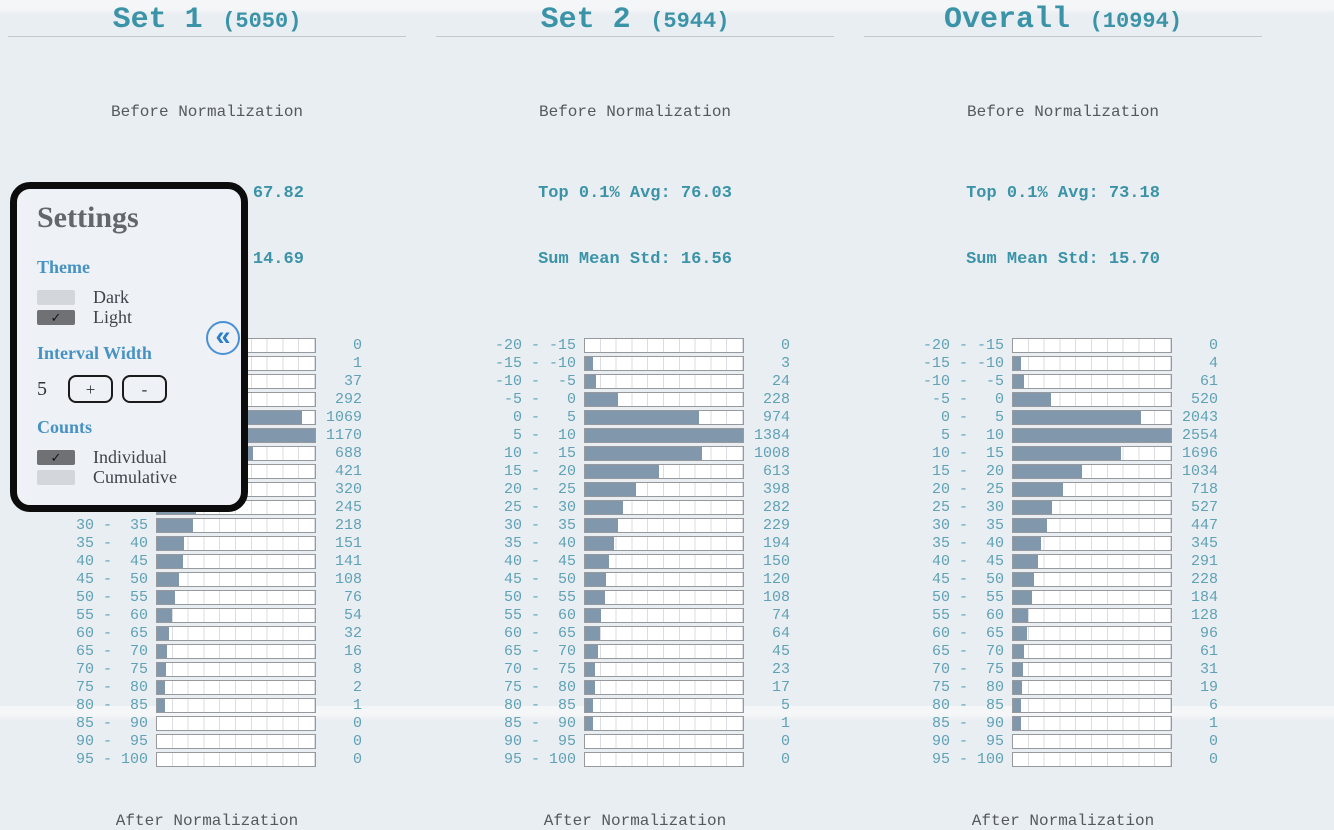 The image size is (1334, 830). What do you see at coordinates (223, 338) in the screenshot?
I see `collapse-settings-button: «` at bounding box center [223, 338].